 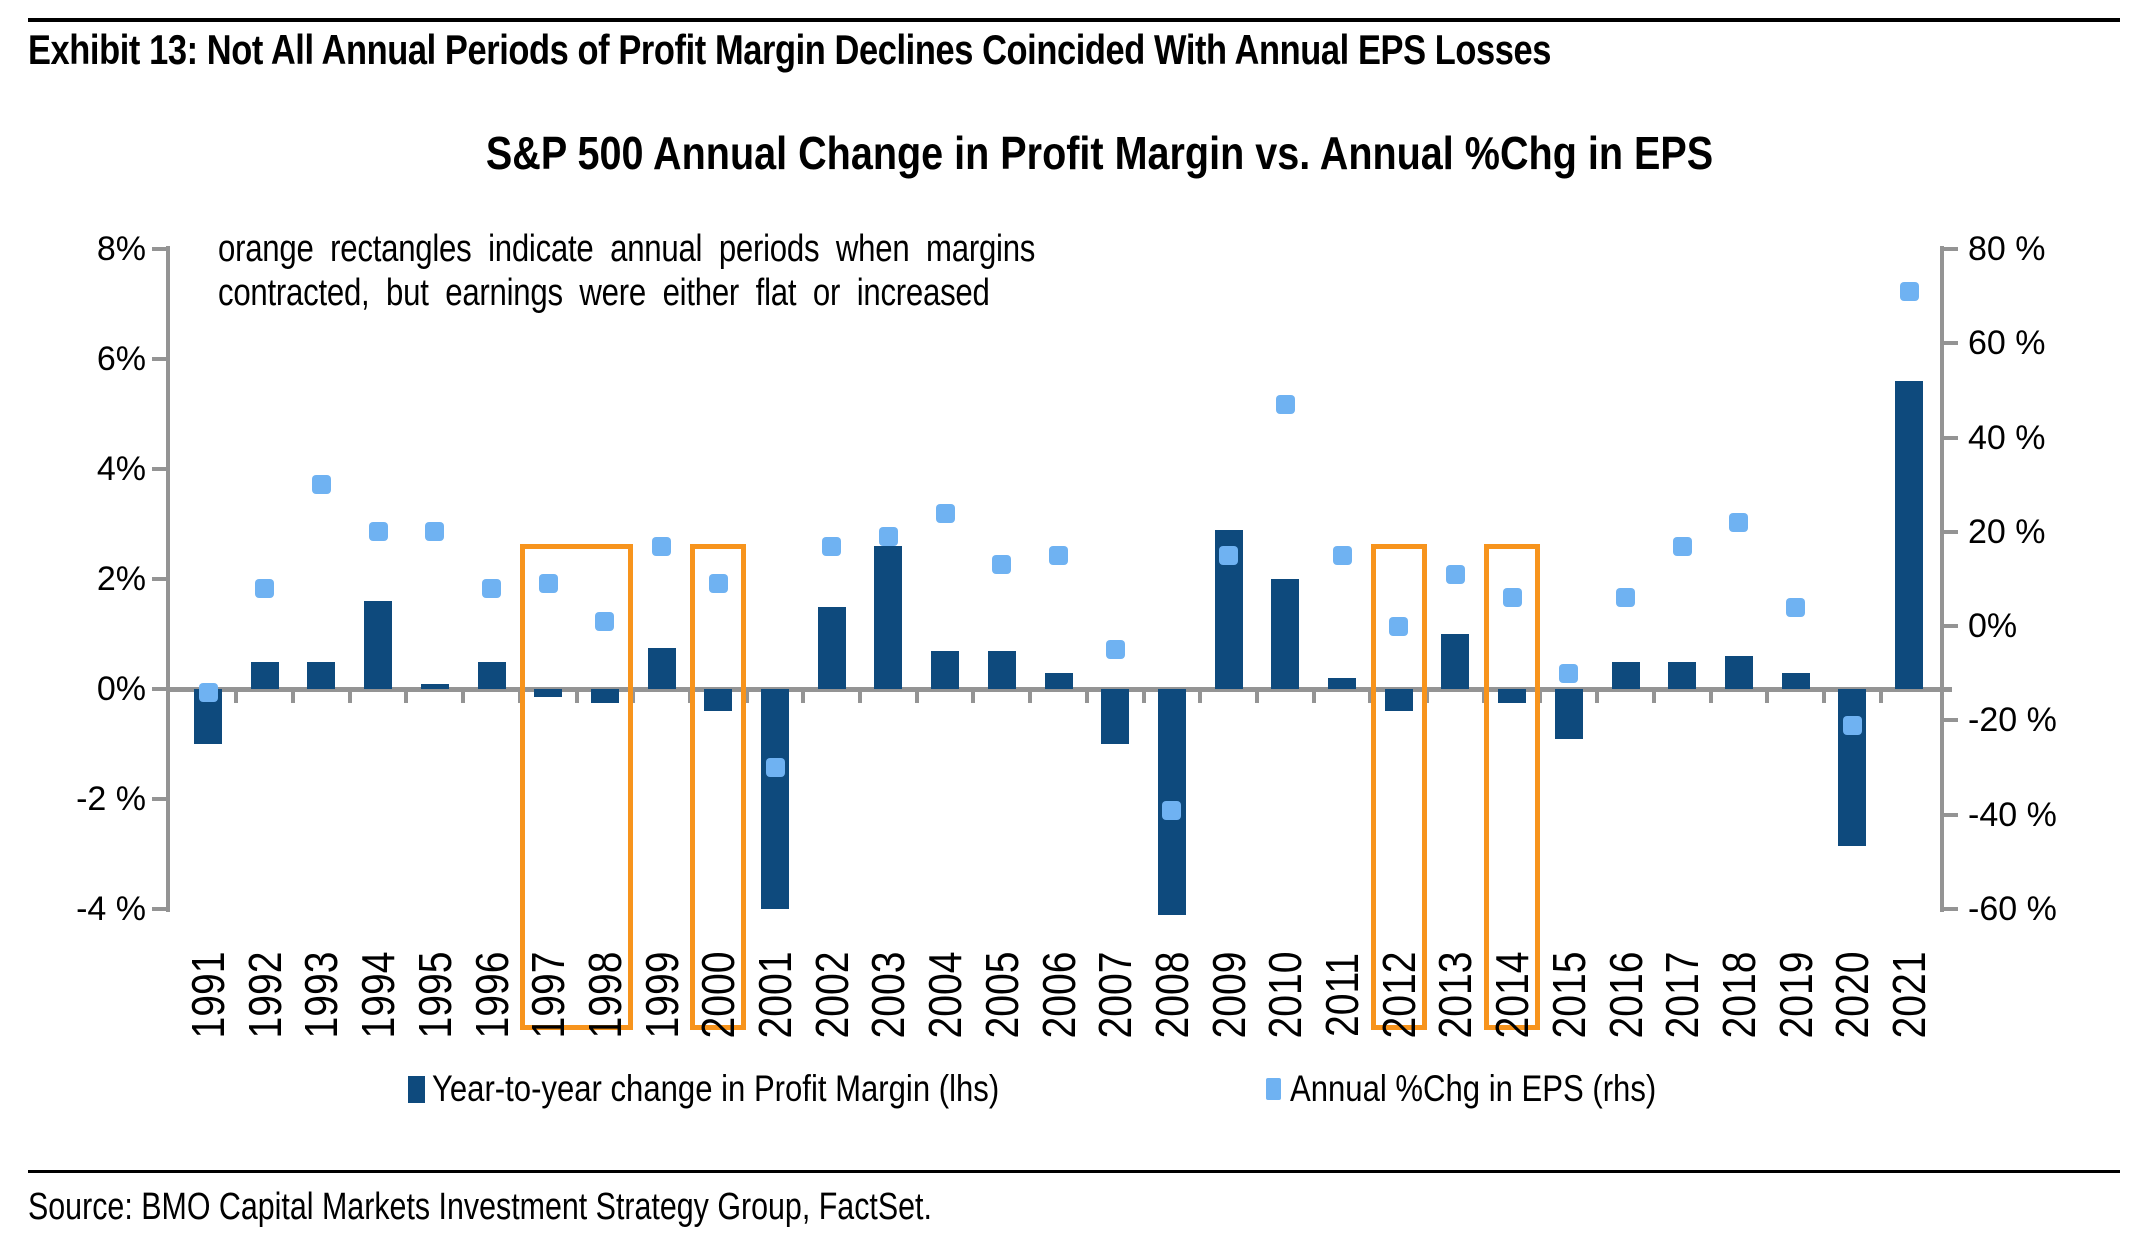 I want to click on year-label-1997: 1997, so click(x=548, y=995).